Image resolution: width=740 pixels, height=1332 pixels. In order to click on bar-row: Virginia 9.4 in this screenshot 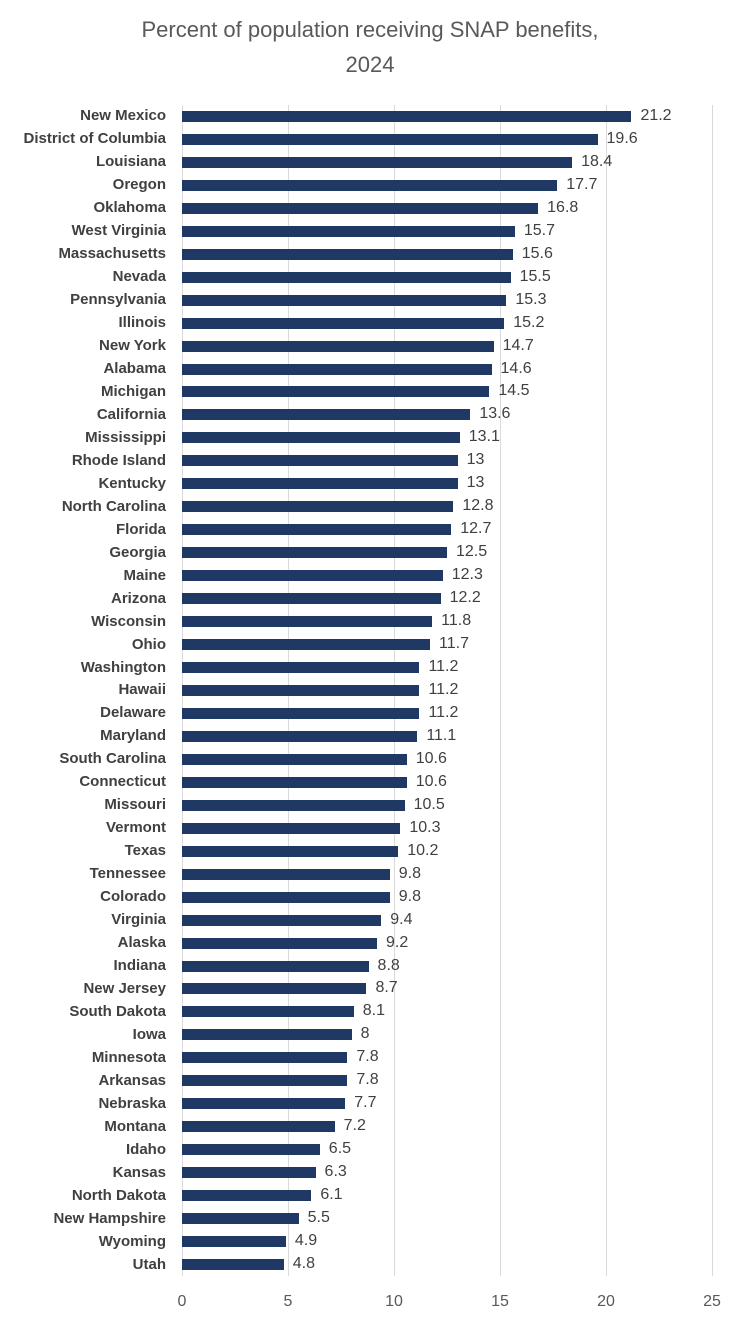, I will do `click(370, 920)`.